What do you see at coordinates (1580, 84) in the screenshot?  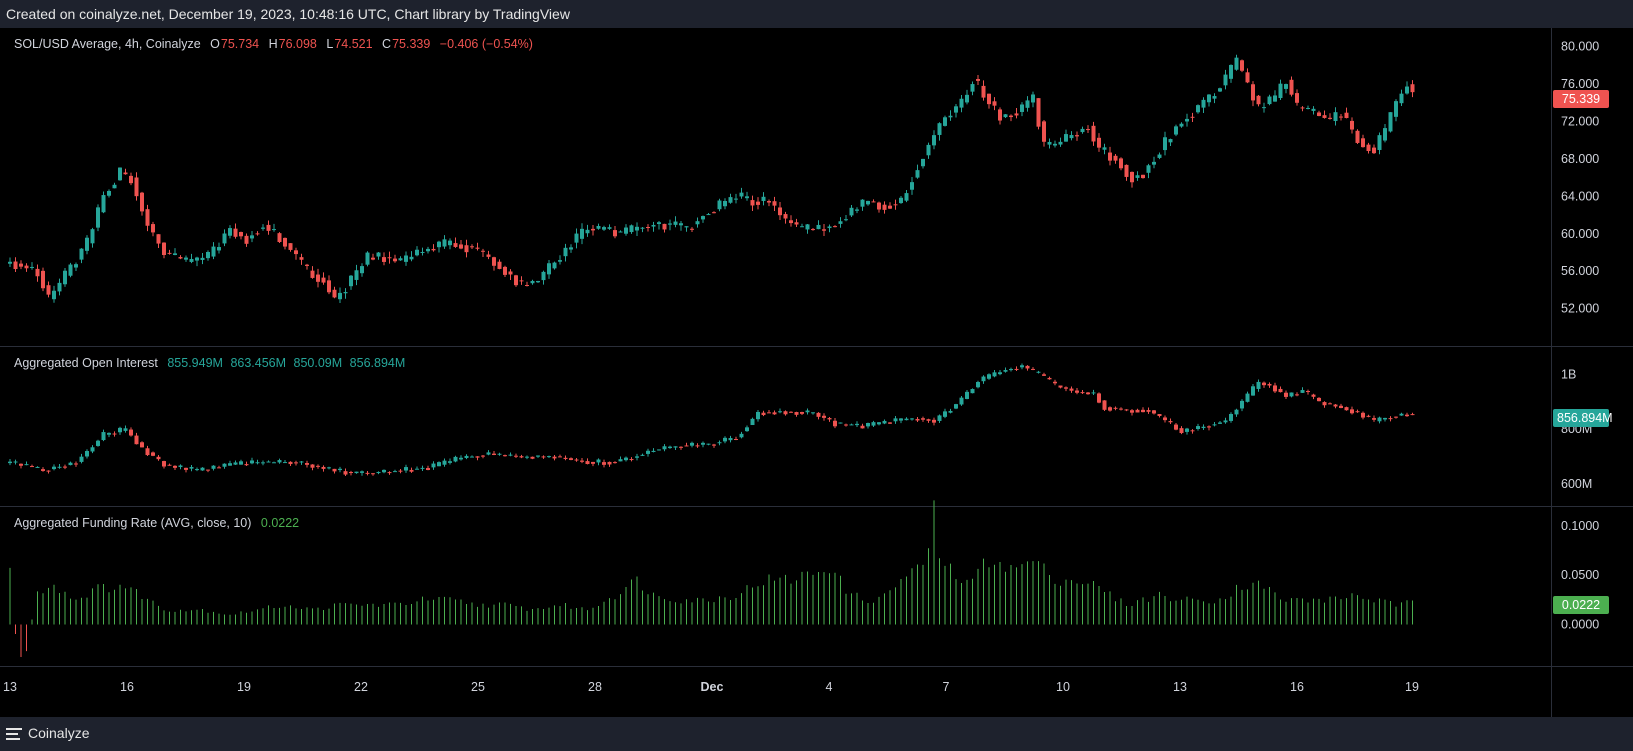 I see `y-tick-label: 76.000` at bounding box center [1580, 84].